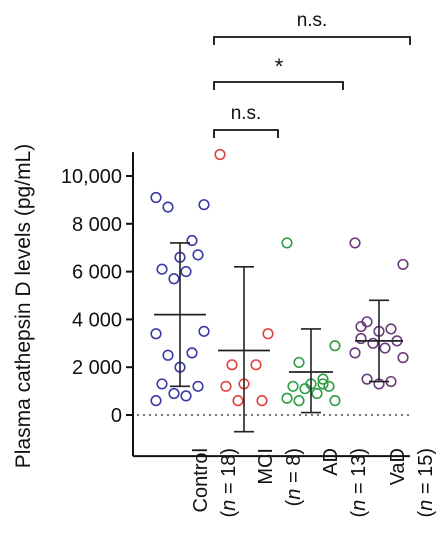  What do you see at coordinates (246, 133) in the screenshot?
I see `bracket-control-mci` at bounding box center [246, 133].